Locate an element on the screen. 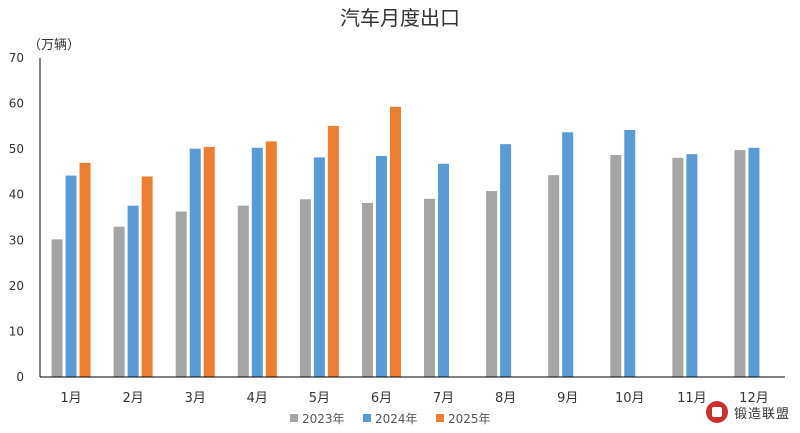 The width and height of the screenshot is (800, 433). y-tick-label: 30 is located at coordinates (16, 240).